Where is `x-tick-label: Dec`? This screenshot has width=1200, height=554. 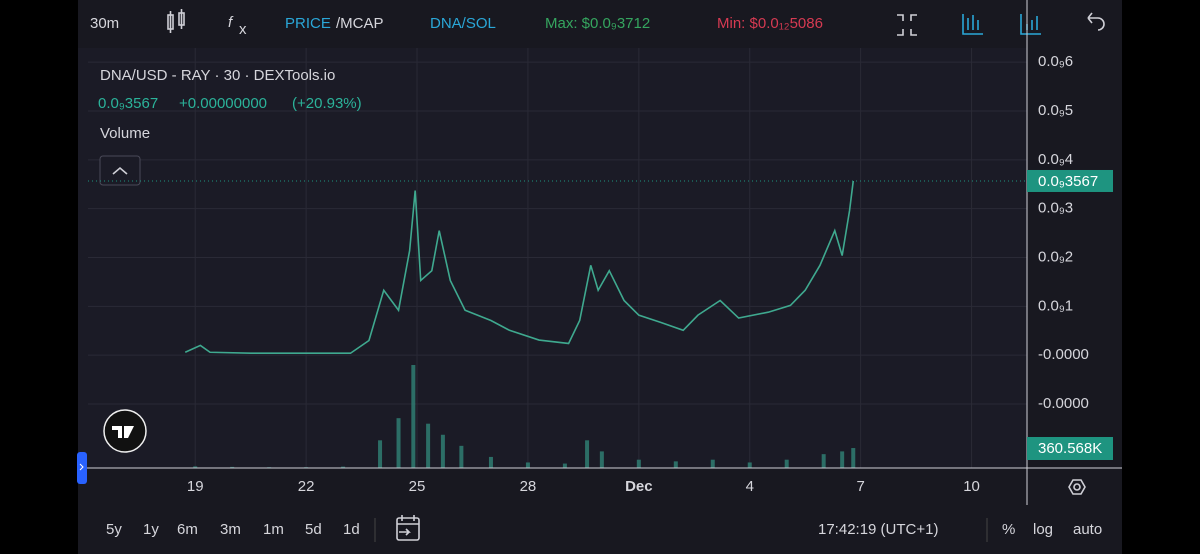 x-tick-label: Dec is located at coordinates (639, 486).